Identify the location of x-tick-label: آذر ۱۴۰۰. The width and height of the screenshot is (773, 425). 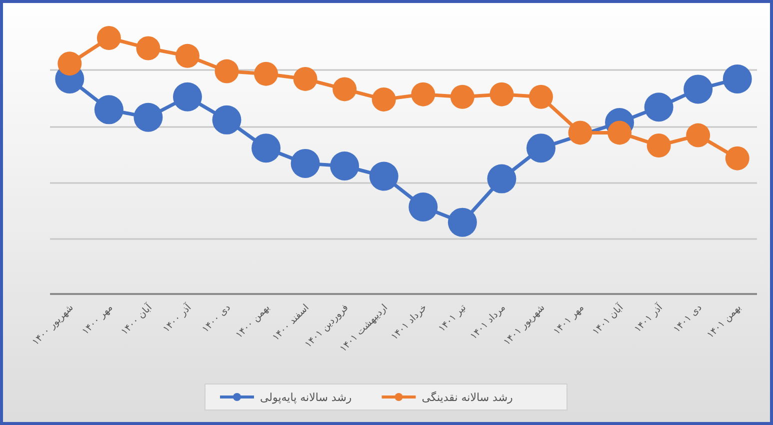
(177, 318).